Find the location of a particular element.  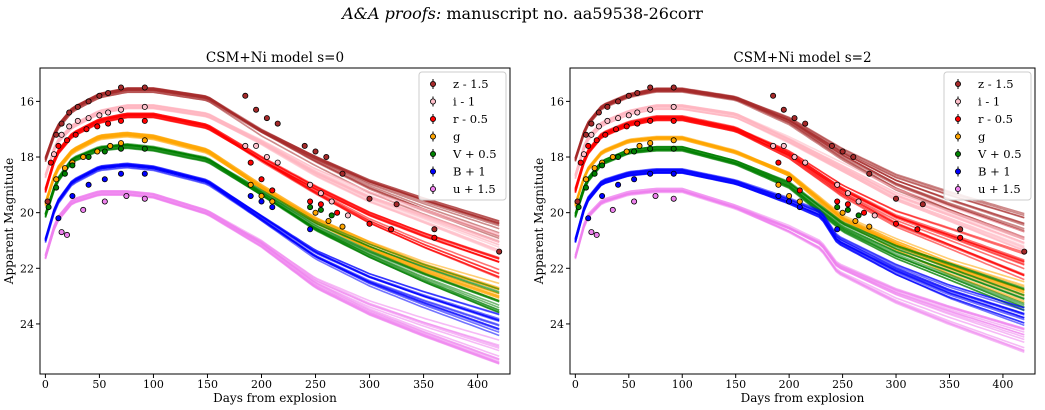

x-tick-label-8: 350 is located at coordinates (423, 384).